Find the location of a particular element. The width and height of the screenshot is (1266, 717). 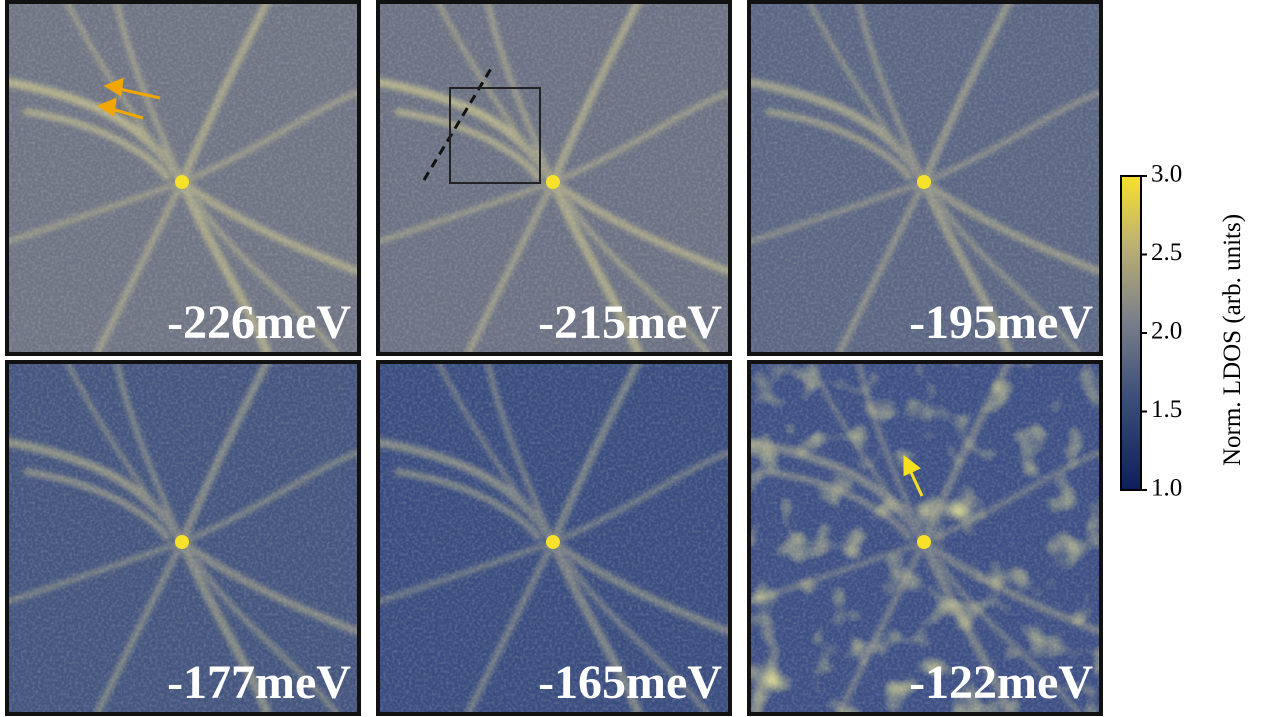

energy-label: -165meV is located at coordinates (630, 682).